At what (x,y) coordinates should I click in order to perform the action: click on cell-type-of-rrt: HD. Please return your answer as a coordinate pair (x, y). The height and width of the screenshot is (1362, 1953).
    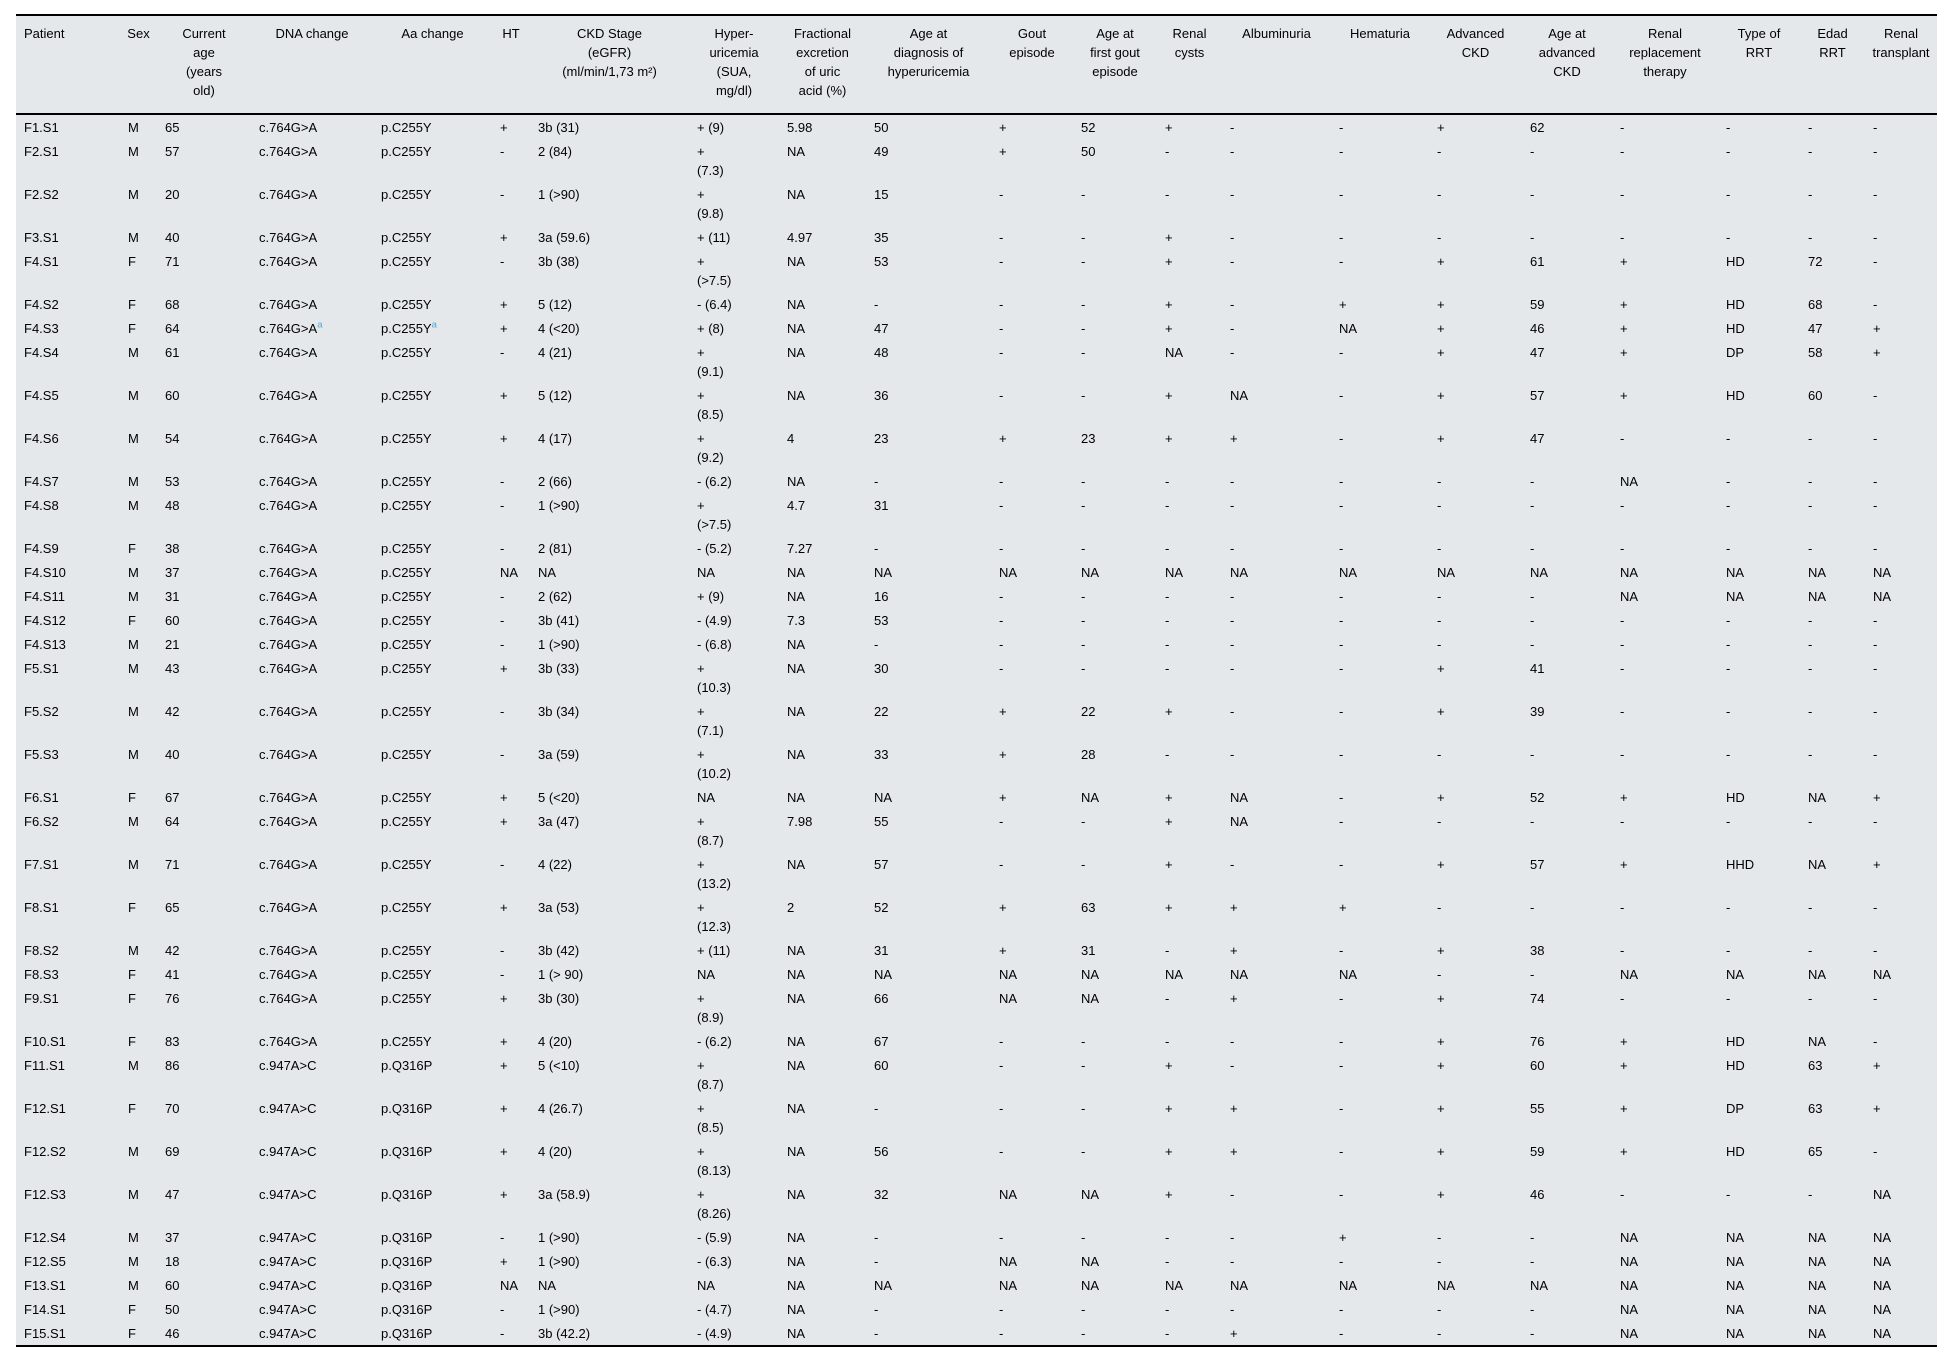
    Looking at the image, I should click on (1735, 395).